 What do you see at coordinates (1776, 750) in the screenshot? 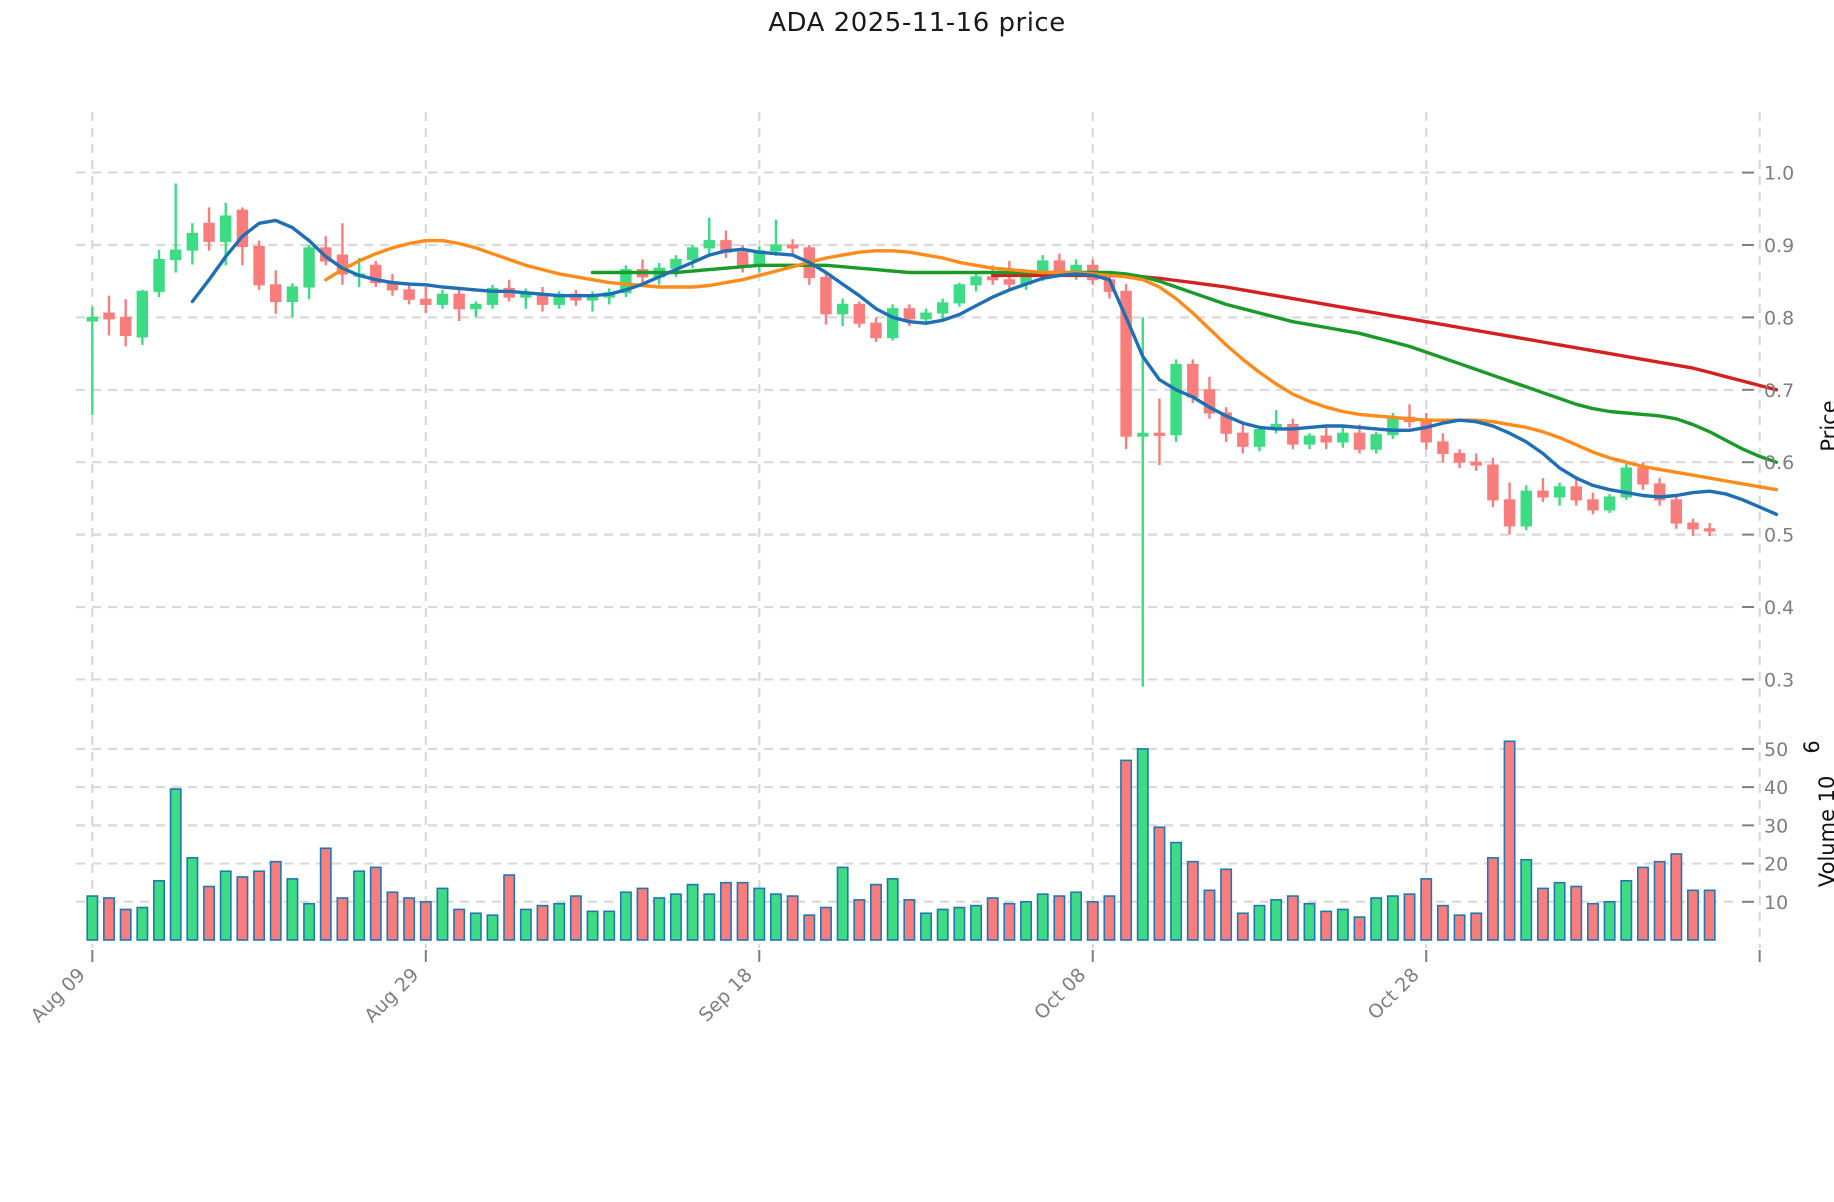
I see `volume-tick-label: 50` at bounding box center [1776, 750].